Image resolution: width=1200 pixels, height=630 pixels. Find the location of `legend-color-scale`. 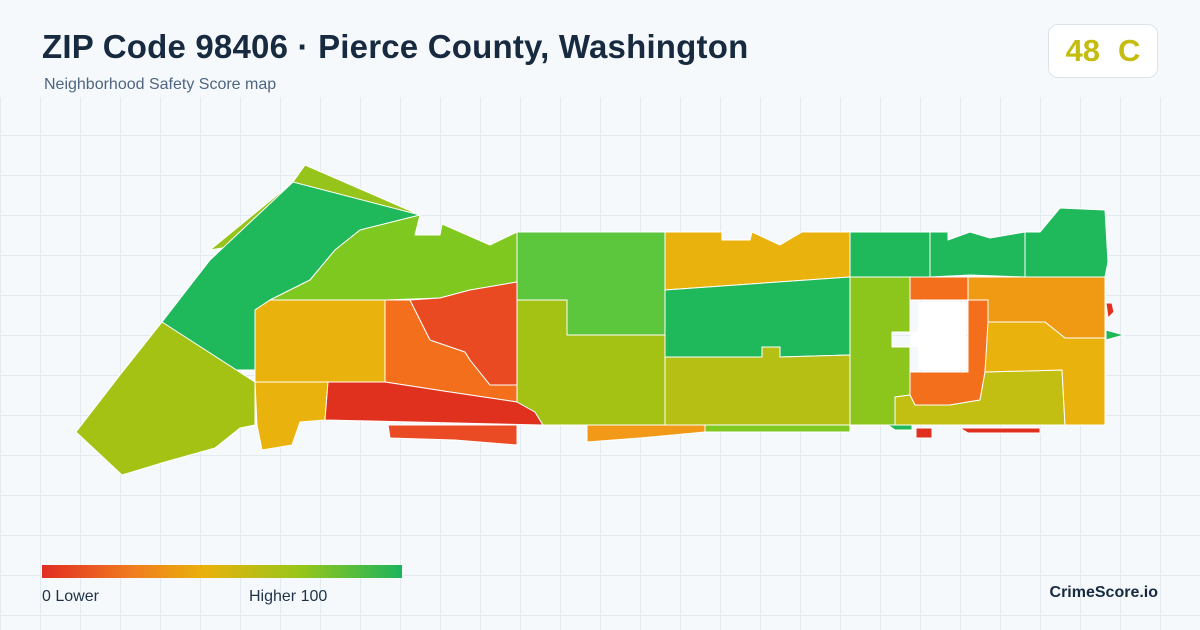

legend-color-scale is located at coordinates (222, 571).